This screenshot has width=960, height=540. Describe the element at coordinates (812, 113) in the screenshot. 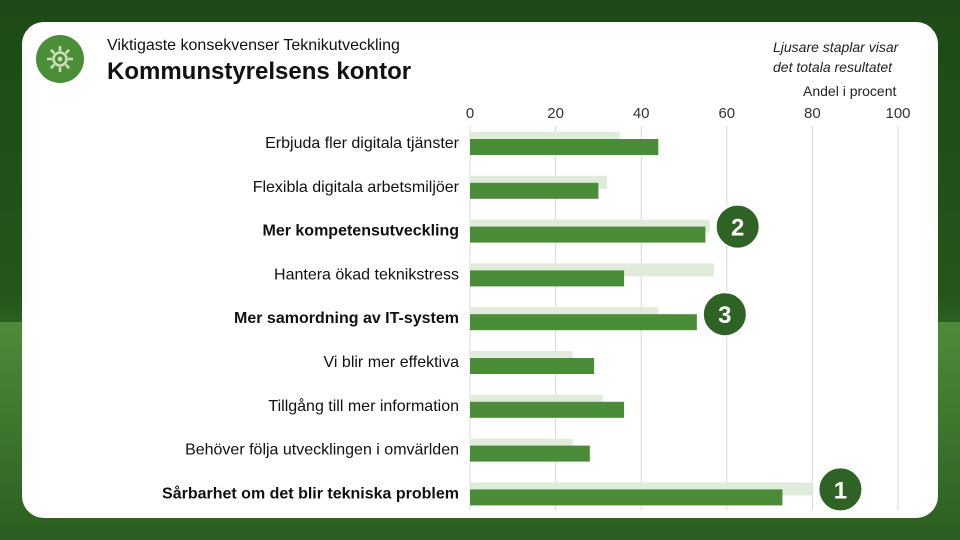

I see `x-tick-label: 80` at that location.